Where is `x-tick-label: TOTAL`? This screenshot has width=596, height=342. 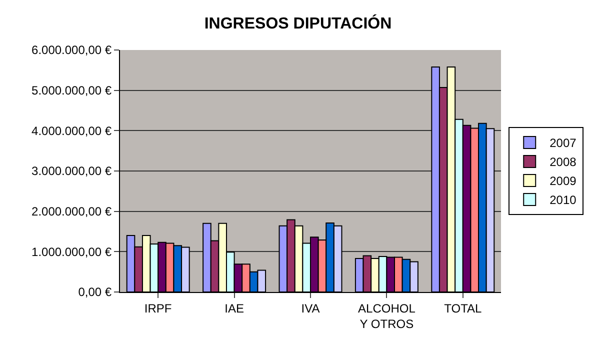
x-tick-label: TOTAL is located at coordinates (463, 308).